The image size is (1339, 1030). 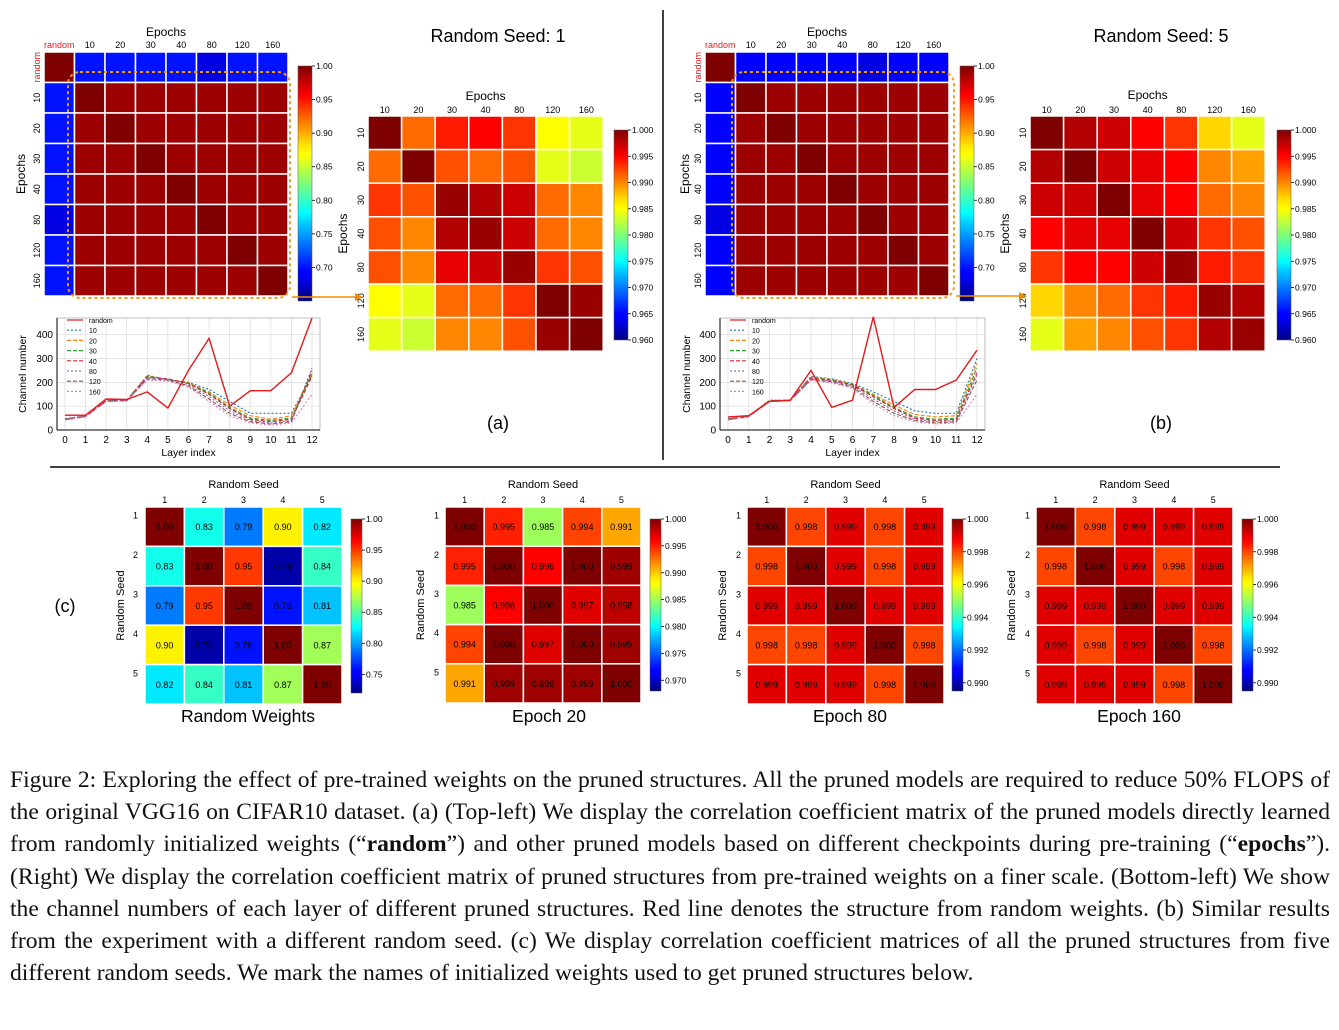 I want to click on colorbar-tick-label: 0.992, so click(x=978, y=650).